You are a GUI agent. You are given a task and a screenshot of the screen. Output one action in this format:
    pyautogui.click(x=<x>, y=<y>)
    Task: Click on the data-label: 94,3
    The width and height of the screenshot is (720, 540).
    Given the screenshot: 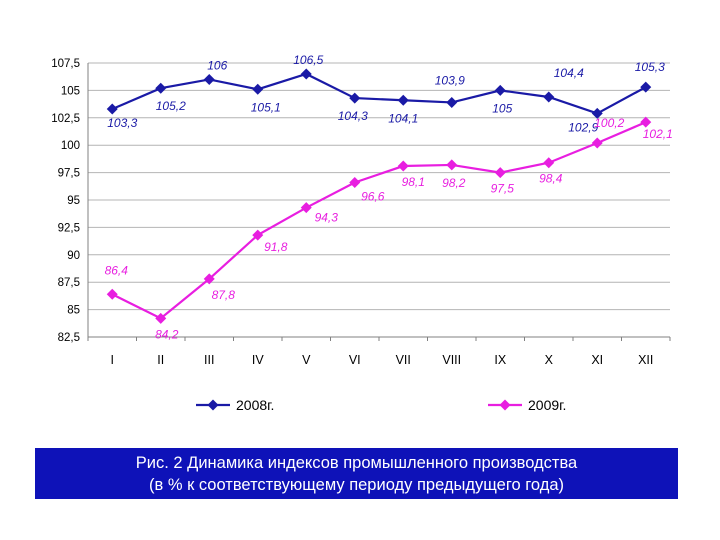 What is the action you would take?
    pyautogui.click(x=327, y=218)
    